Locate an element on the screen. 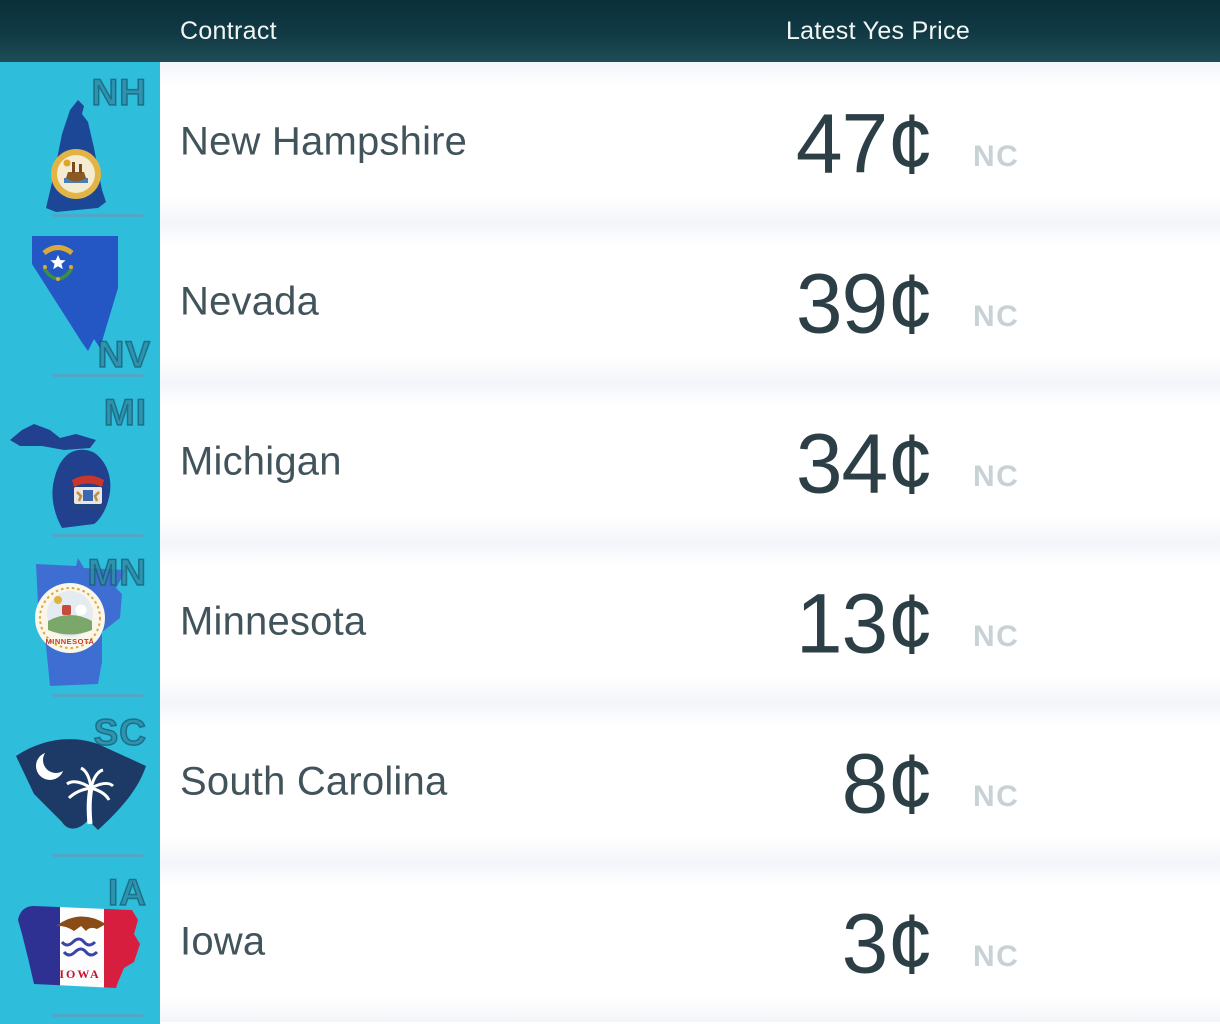 The image size is (1220, 1024). state-tile-michigan: MI is located at coordinates (80, 462).